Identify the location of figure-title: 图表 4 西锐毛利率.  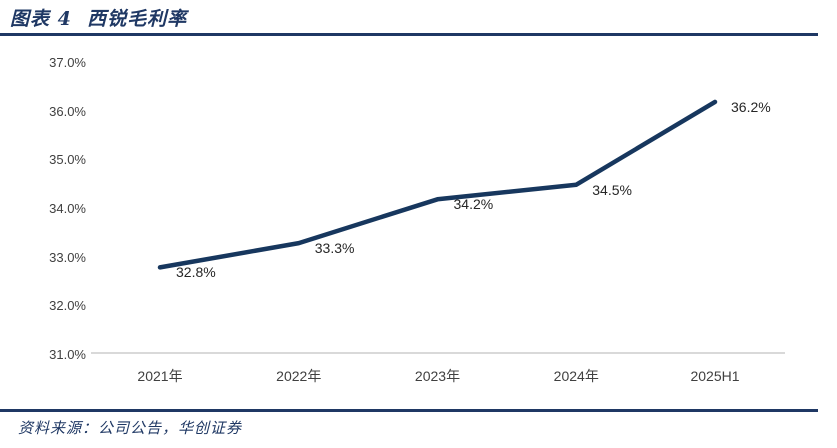
(99, 19).